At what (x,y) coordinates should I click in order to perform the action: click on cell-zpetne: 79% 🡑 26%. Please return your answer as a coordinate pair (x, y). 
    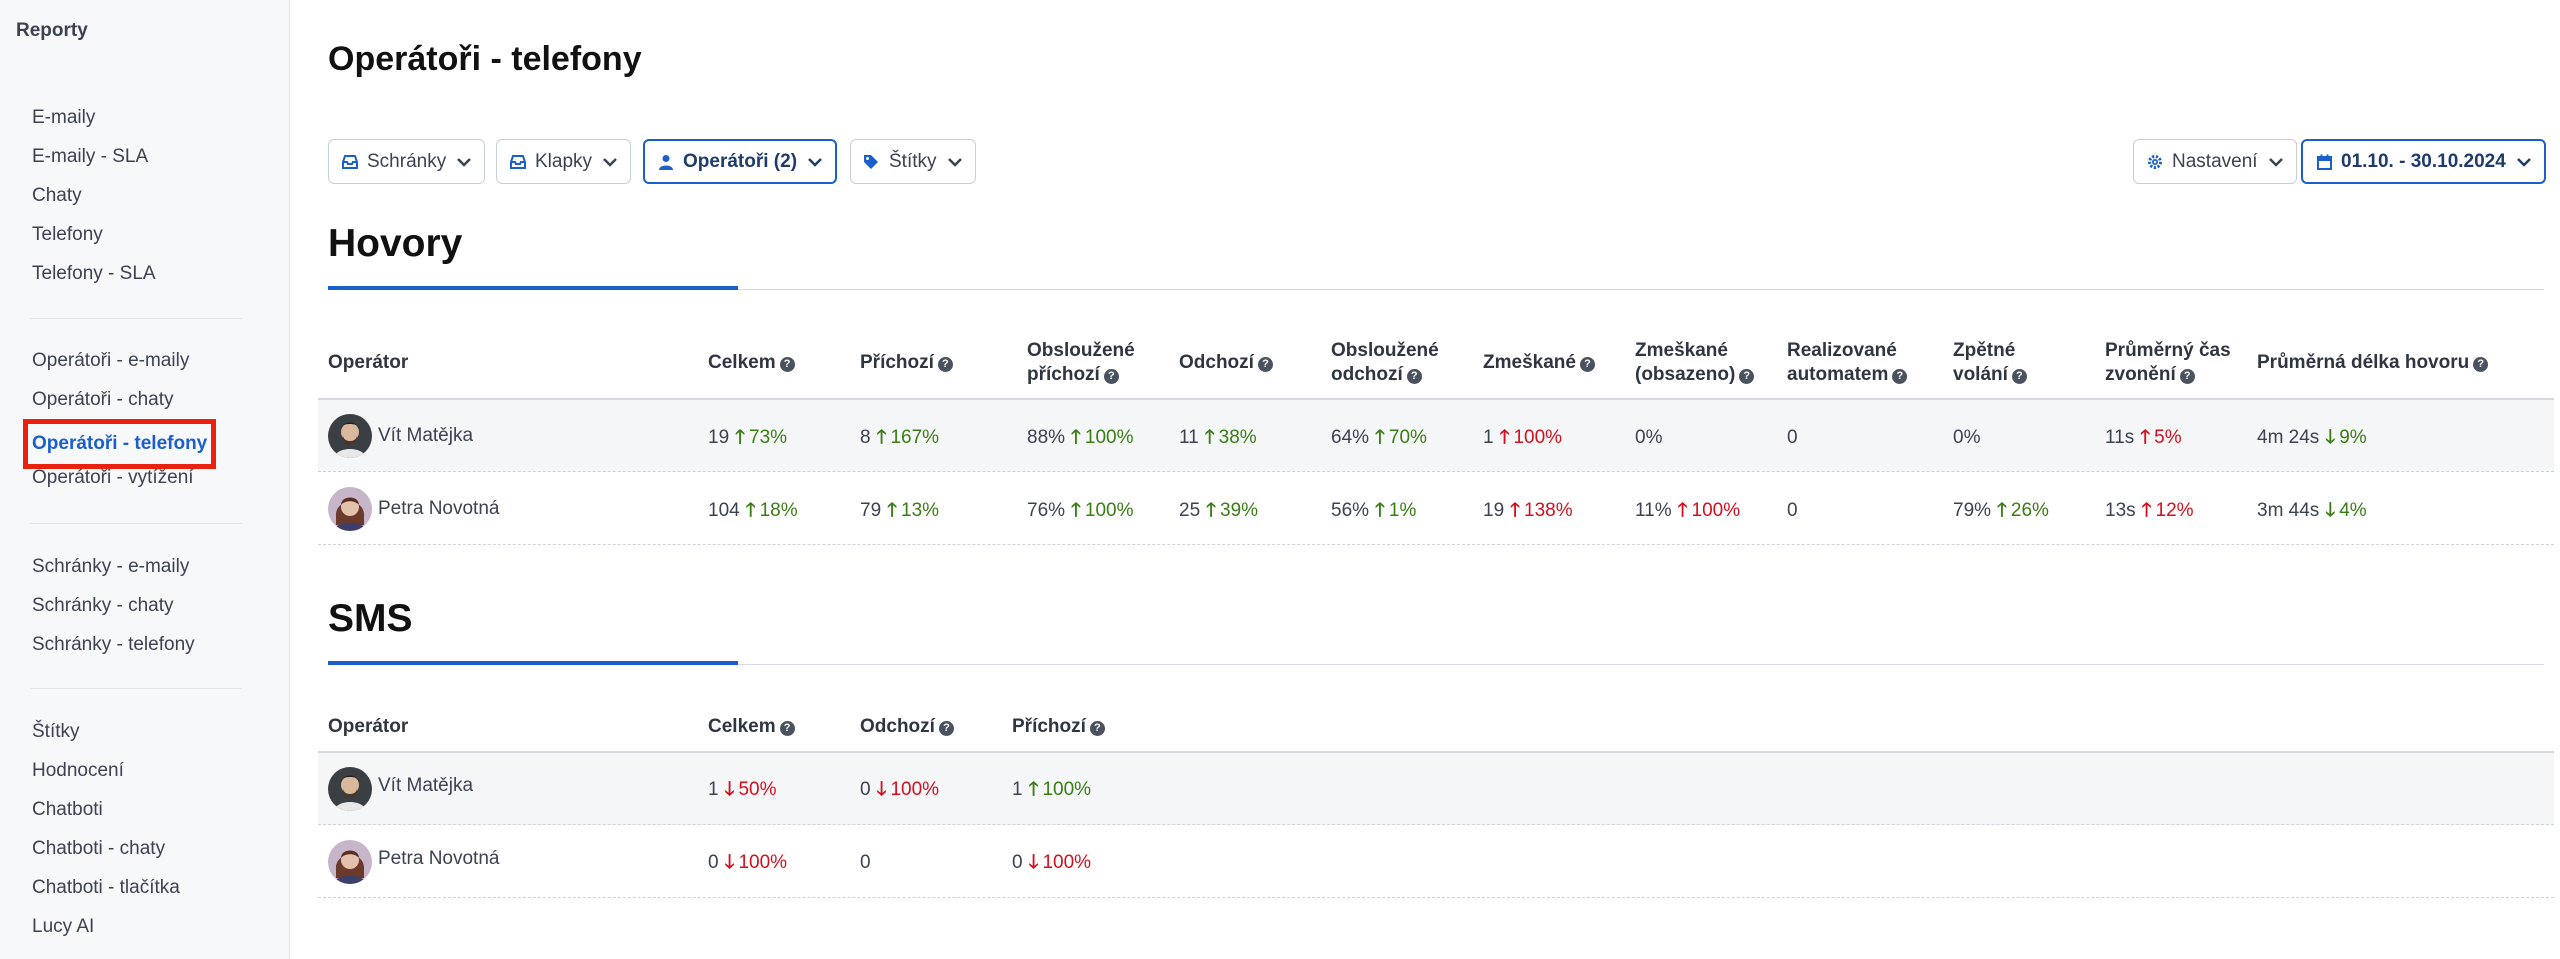
    Looking at the image, I should click on (2001, 510).